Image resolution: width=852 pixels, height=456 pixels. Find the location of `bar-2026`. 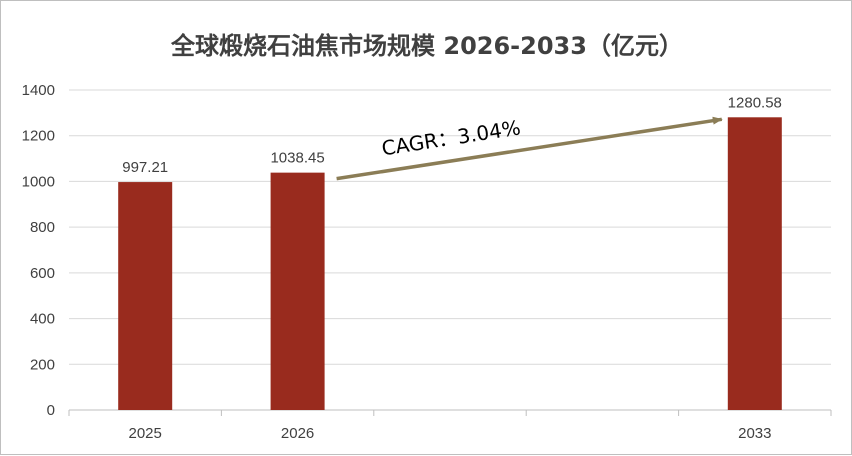

bar-2026 is located at coordinates (297, 291).